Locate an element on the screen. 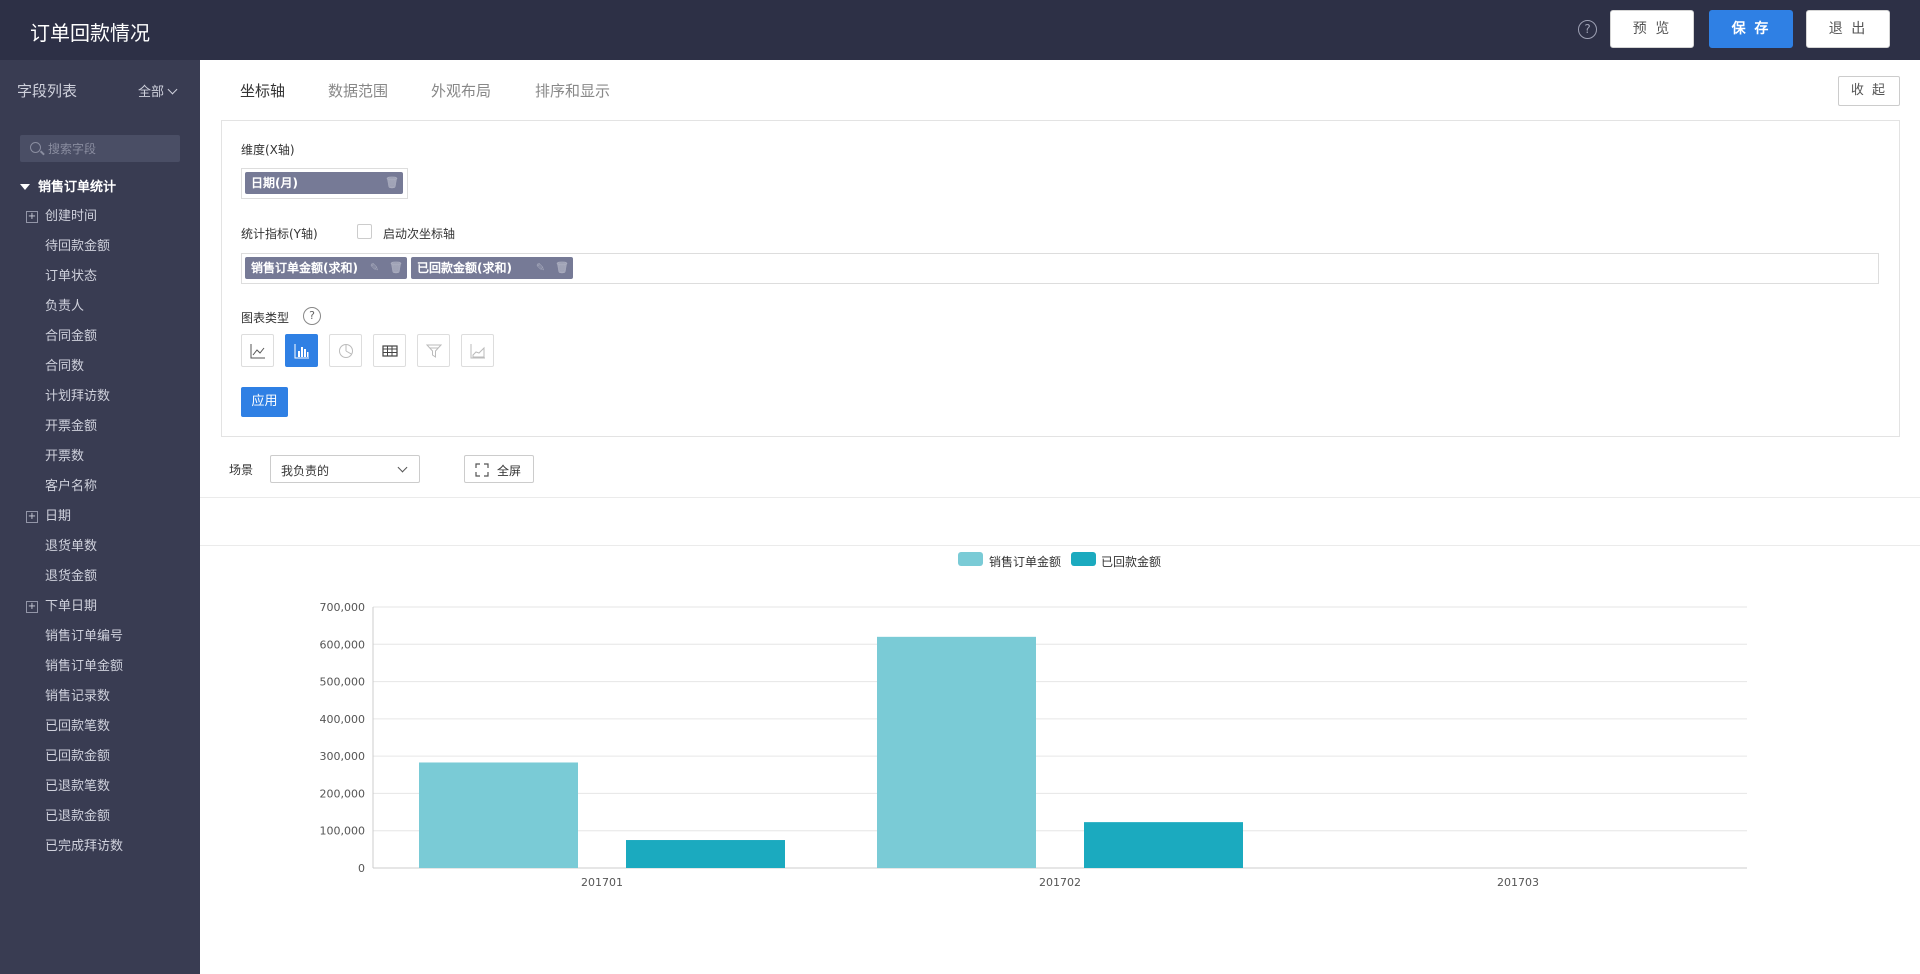  legend-swatch-series1 is located at coordinates (970, 559).